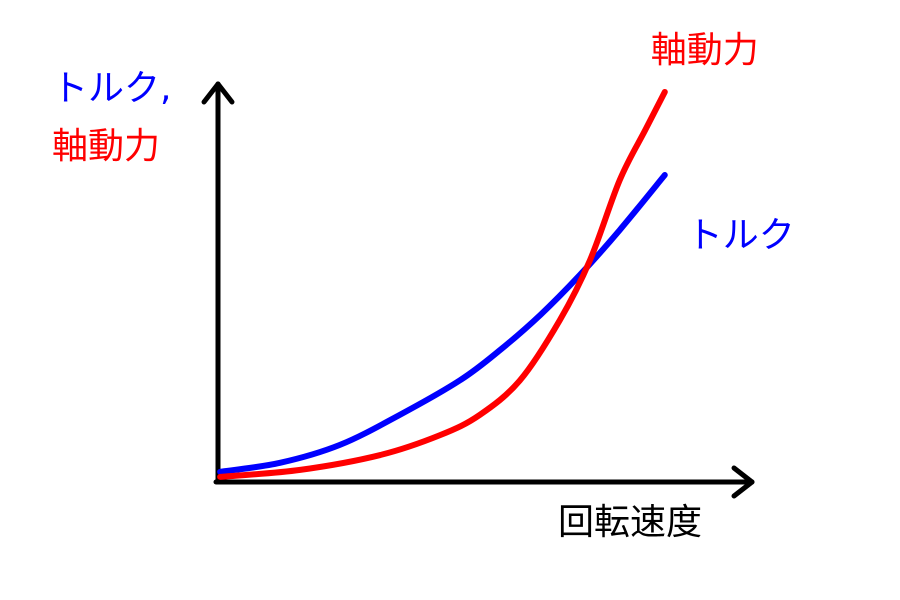 Image resolution: width=900 pixels, height=600 pixels. I want to click on series-label: 軸動力, so click(705, 50).